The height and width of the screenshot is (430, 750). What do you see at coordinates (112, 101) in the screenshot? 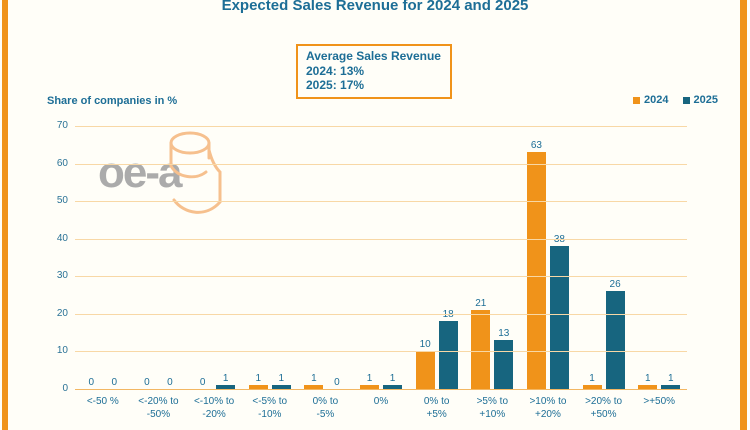
I see `y-axis-title: Share of companies in %` at bounding box center [112, 101].